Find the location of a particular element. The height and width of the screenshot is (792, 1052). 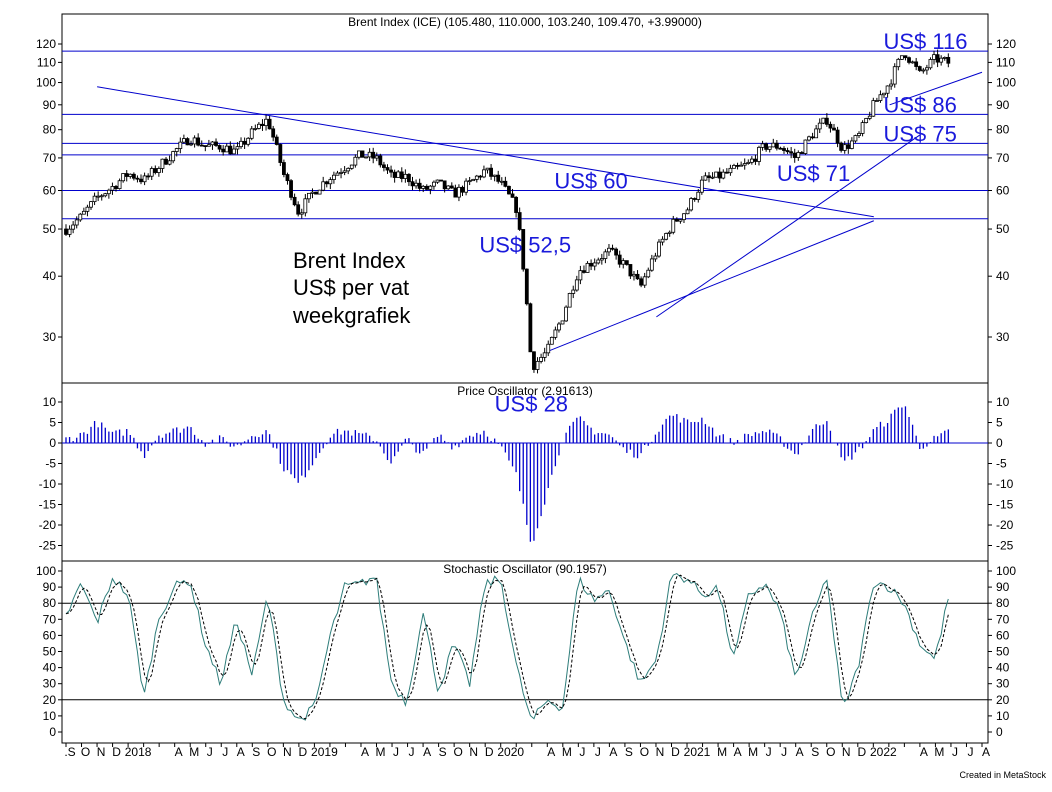

tick-label: 60 is located at coordinates (1003, 191).